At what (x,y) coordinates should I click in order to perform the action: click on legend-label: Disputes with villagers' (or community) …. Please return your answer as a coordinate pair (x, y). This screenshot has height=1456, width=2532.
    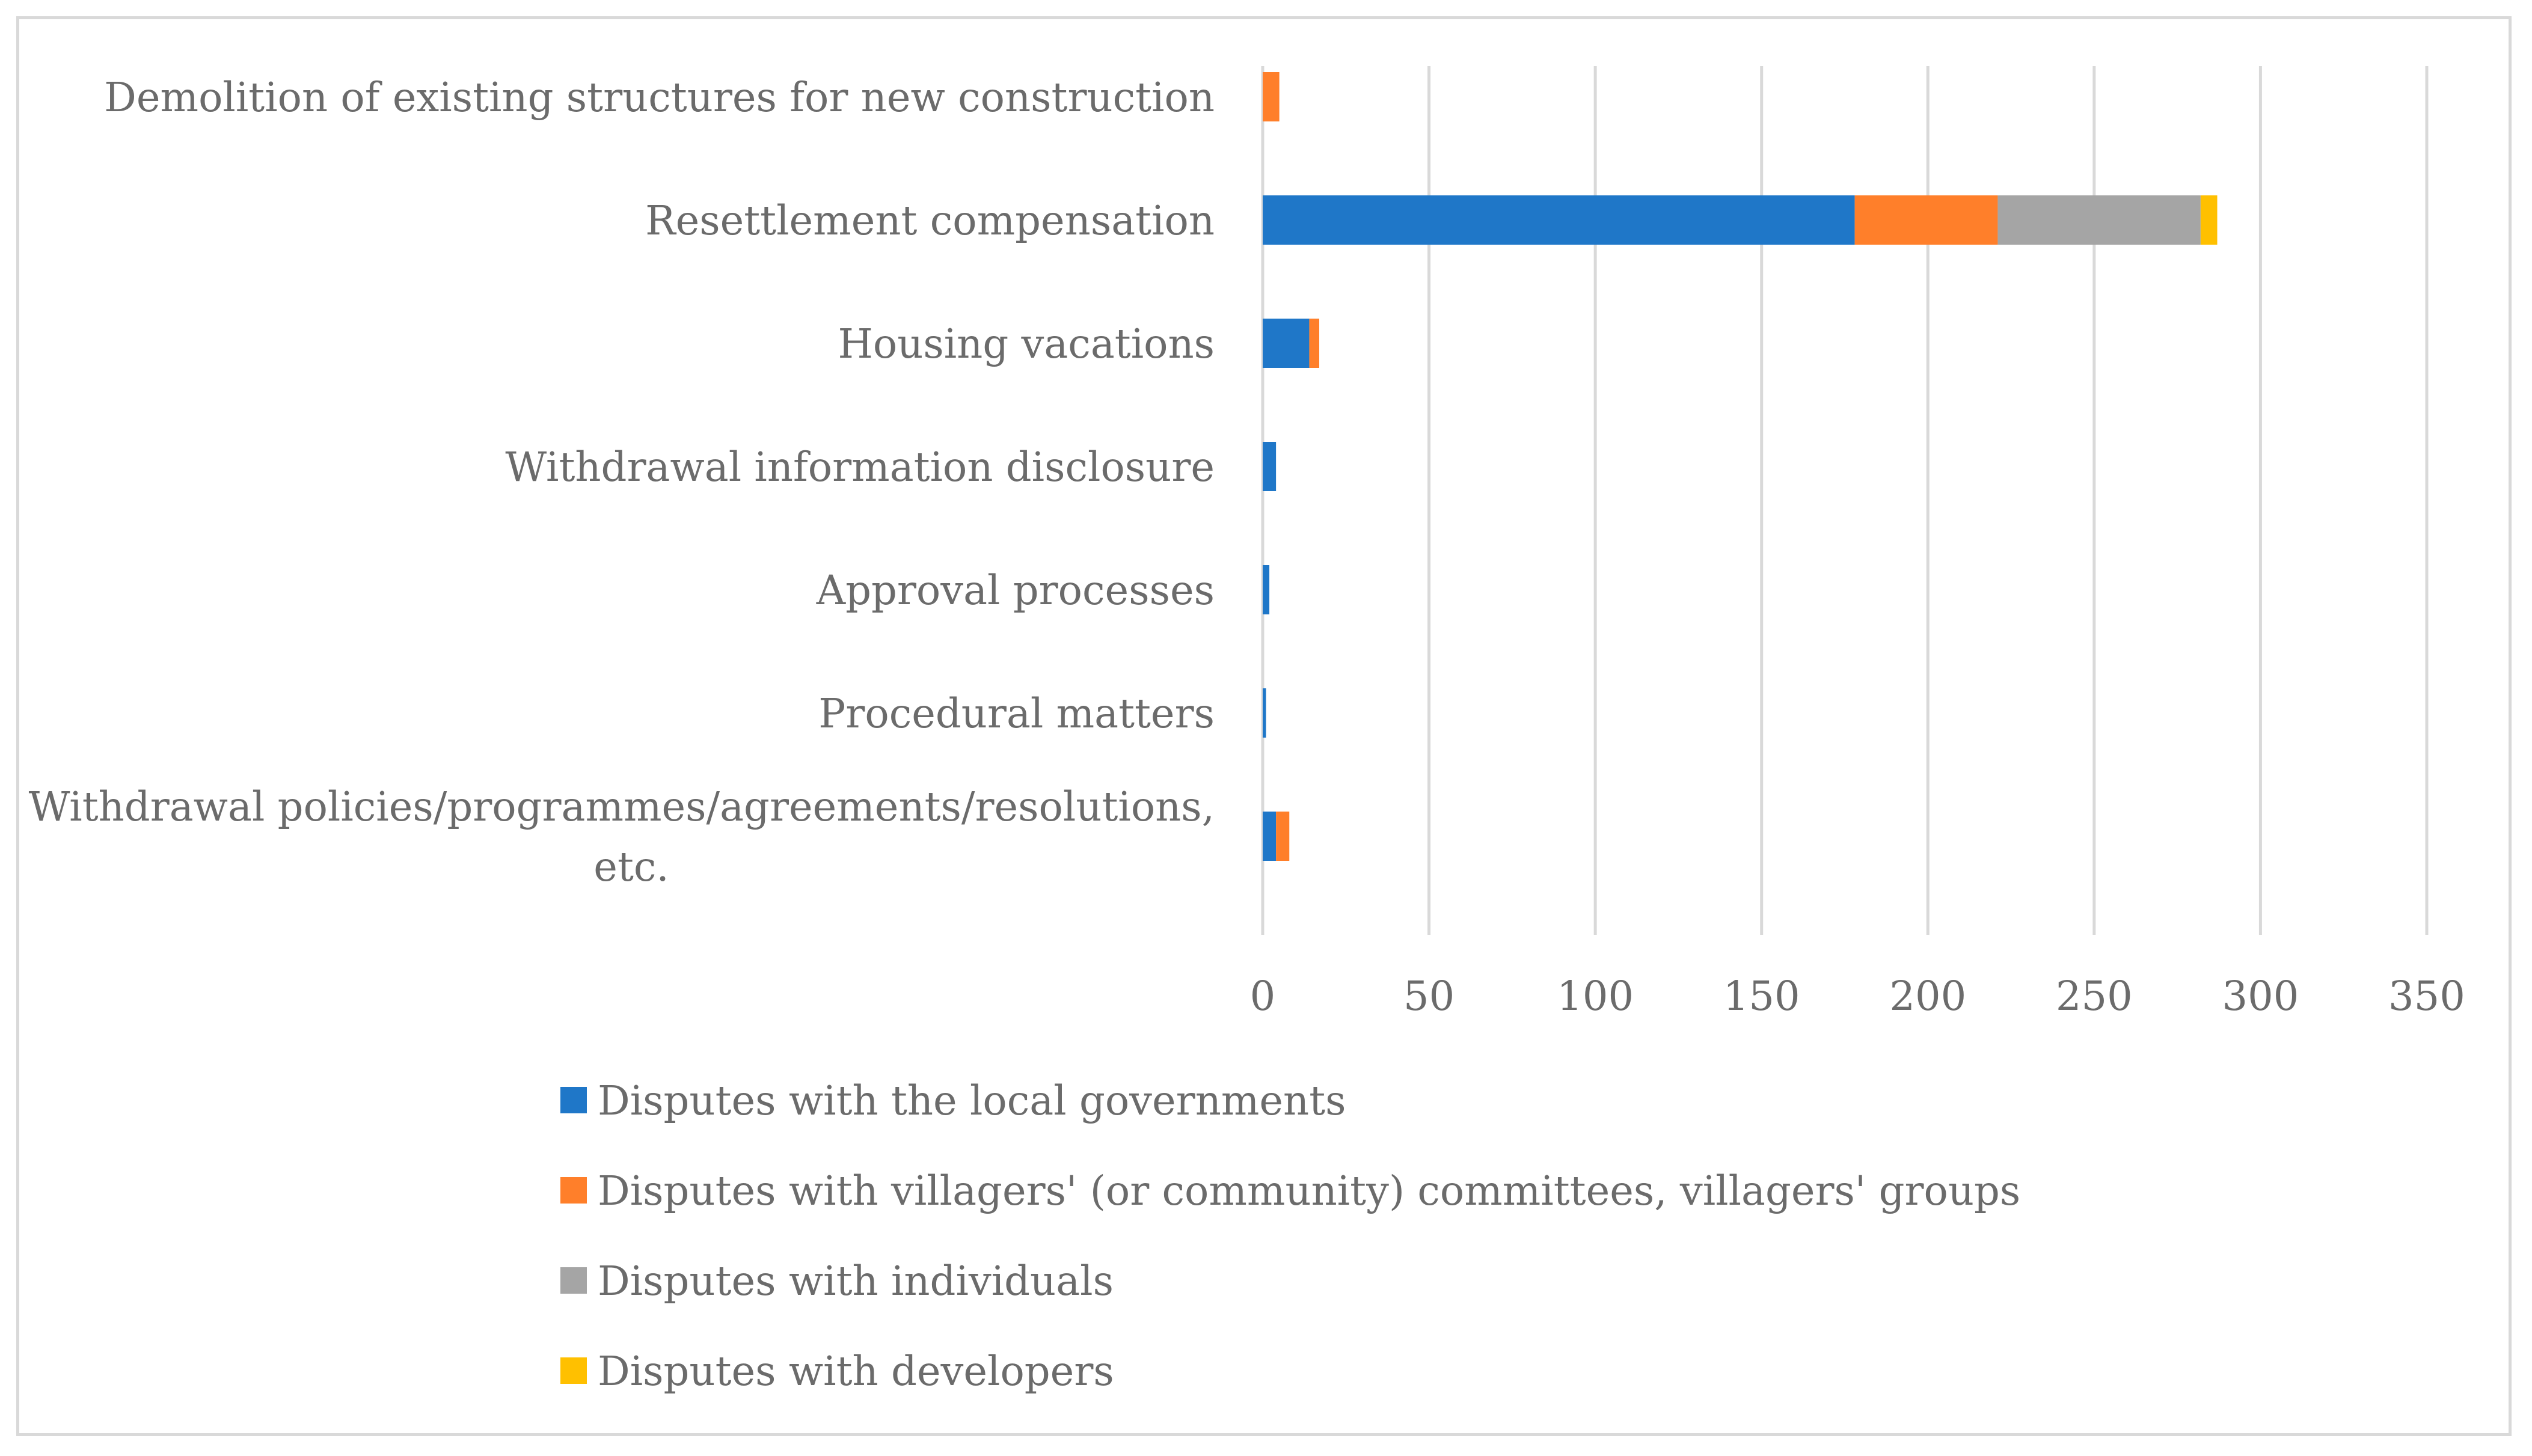
    Looking at the image, I should click on (1309, 1191).